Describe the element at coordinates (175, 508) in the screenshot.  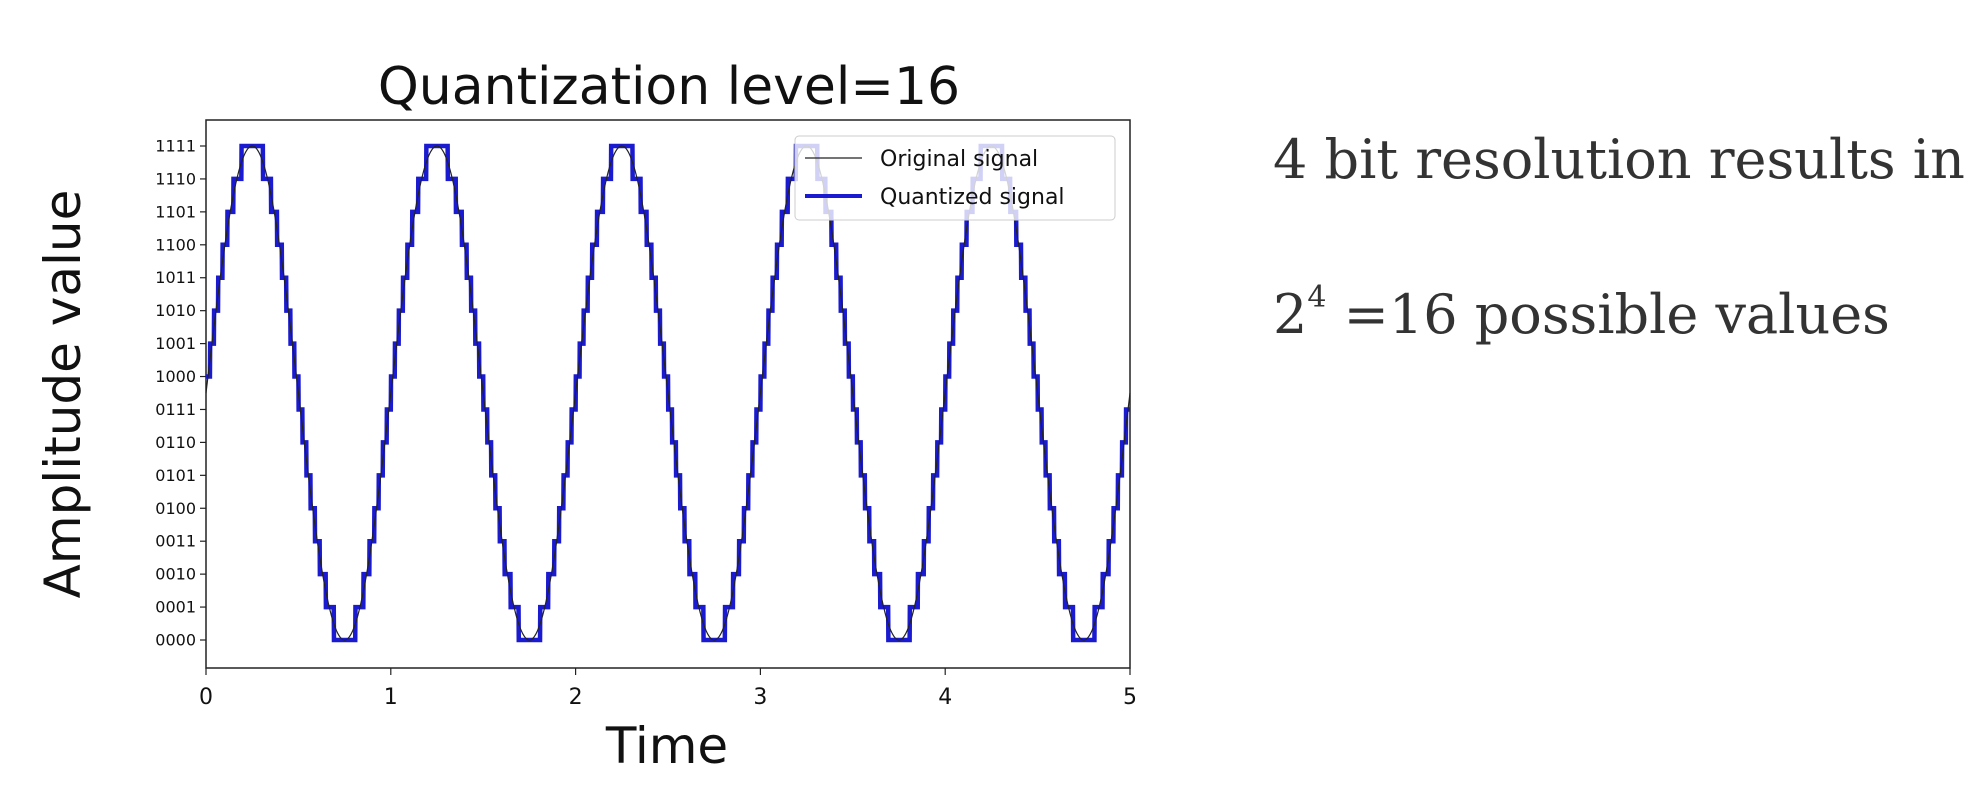
I see `y-tick-label: 0100` at that location.